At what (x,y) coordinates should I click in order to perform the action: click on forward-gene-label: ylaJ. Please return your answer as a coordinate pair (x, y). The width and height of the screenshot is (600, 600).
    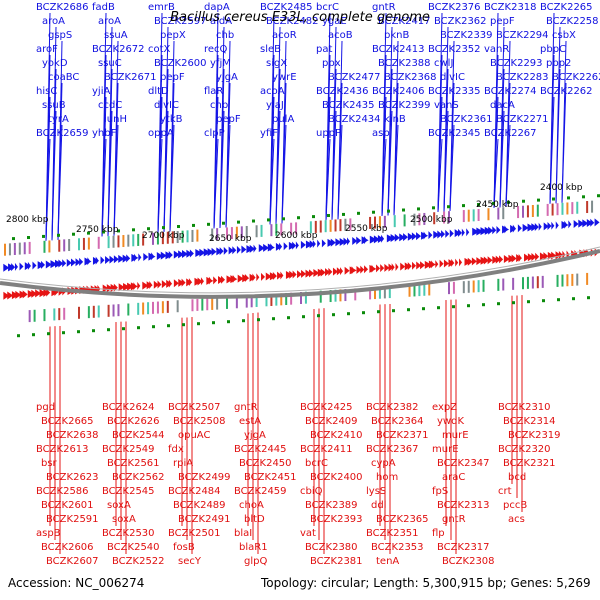
    Looking at the image, I should click on (275, 105).